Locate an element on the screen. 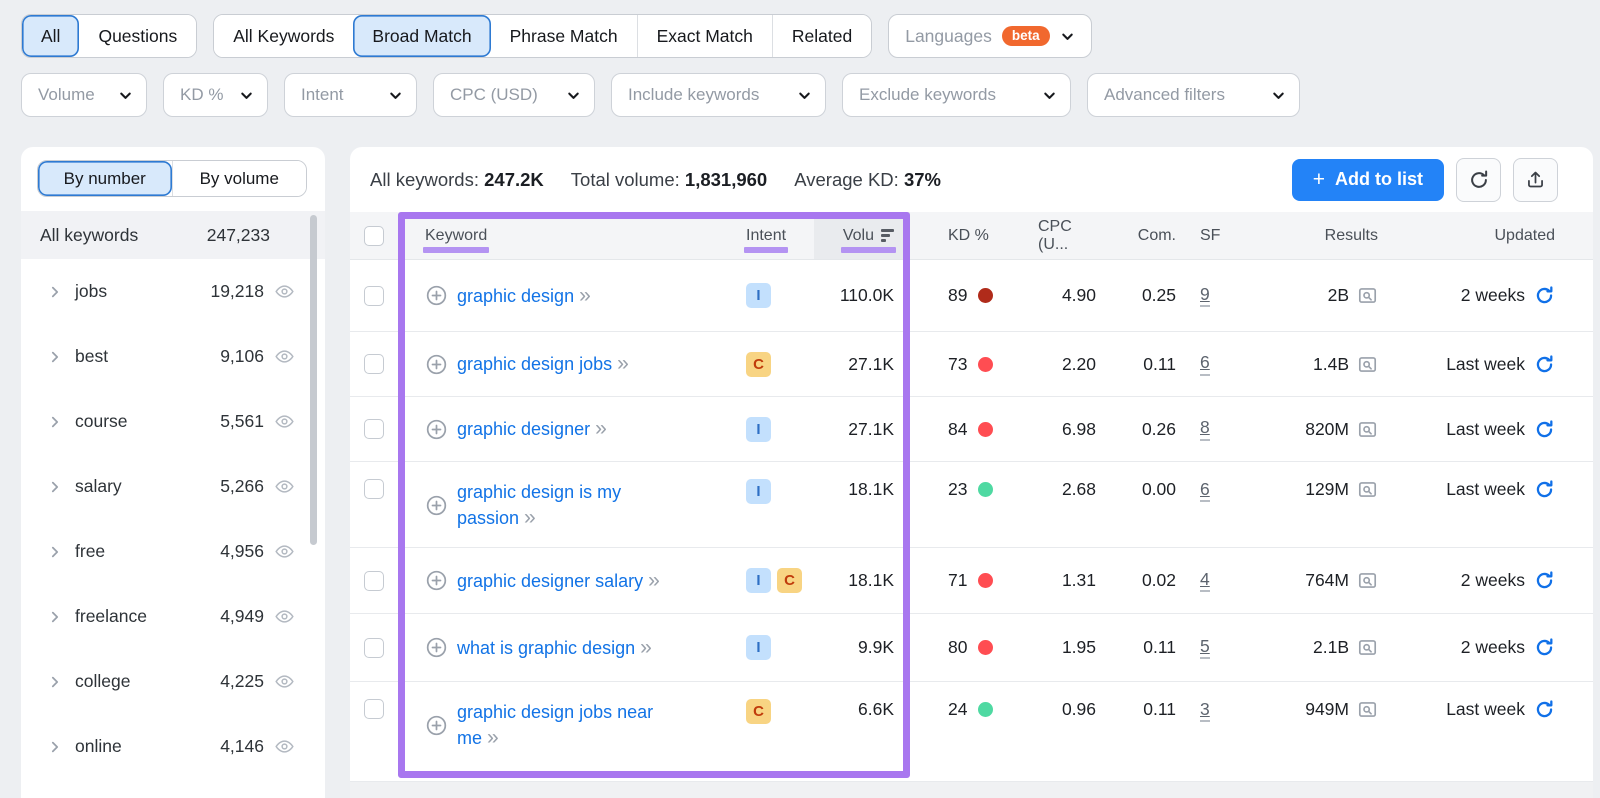  serp-features-count: 3 is located at coordinates (1205, 711).